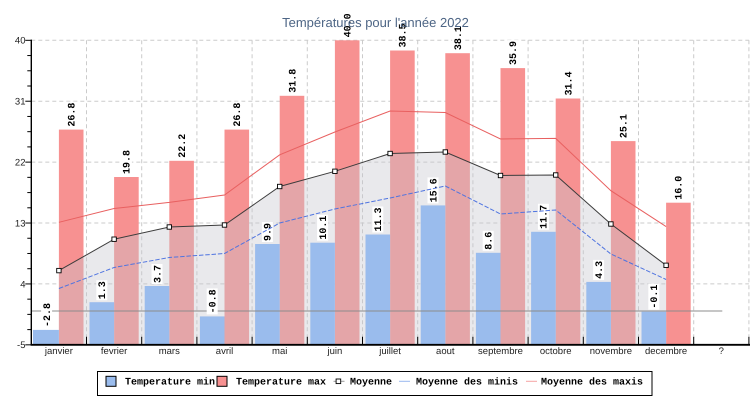 Image resolution: width=750 pixels, height=400 pixels. What do you see at coordinates (281, 382) in the screenshot?
I see `svg-text: Temperature max` at bounding box center [281, 382].